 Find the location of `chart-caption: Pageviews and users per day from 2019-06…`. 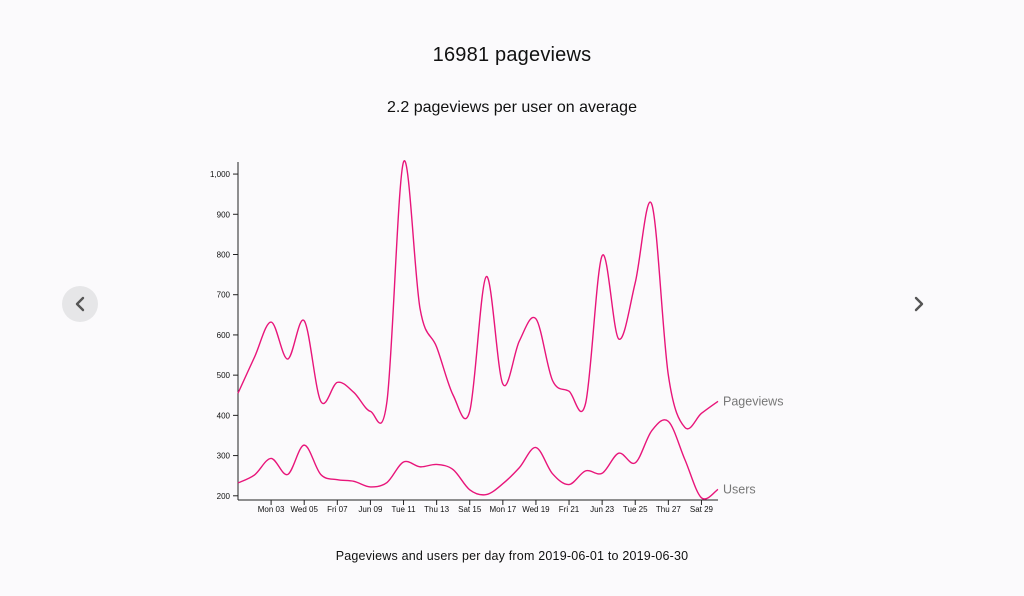

chart-caption: Pageviews and users per day from 2019-06… is located at coordinates (512, 556).